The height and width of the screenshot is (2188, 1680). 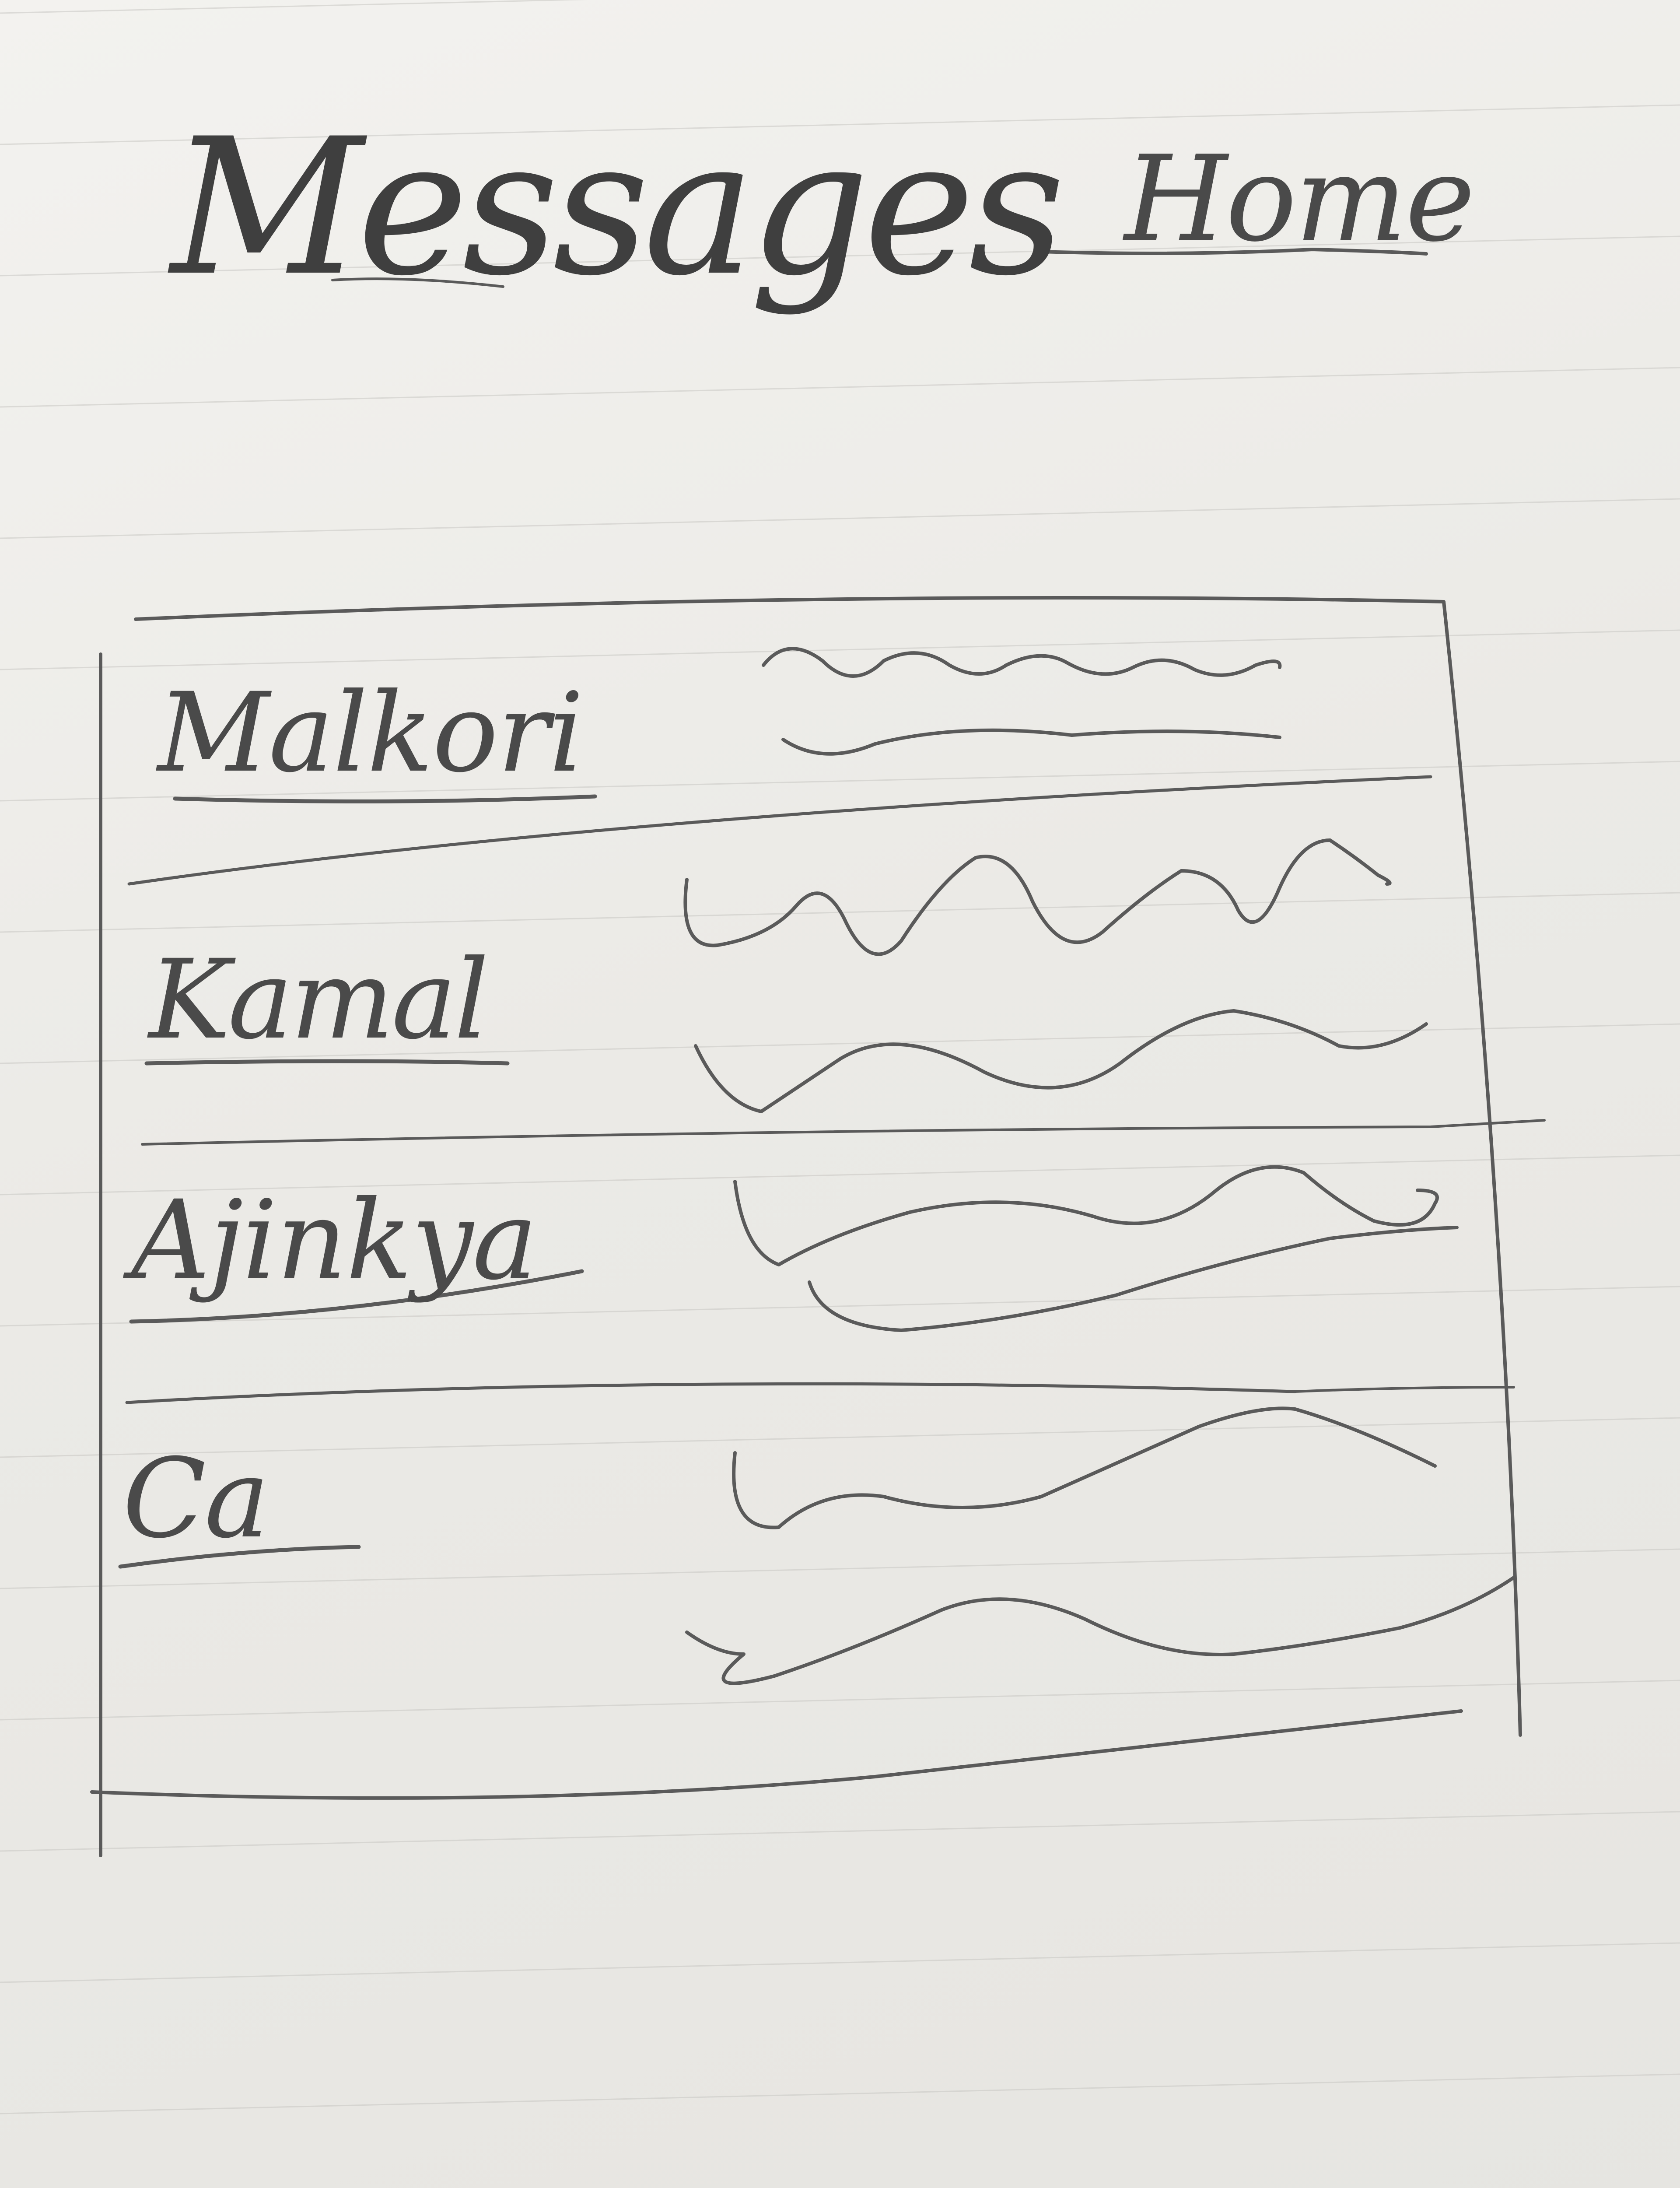 I want to click on home-link: Home, so click(x=1299, y=199).